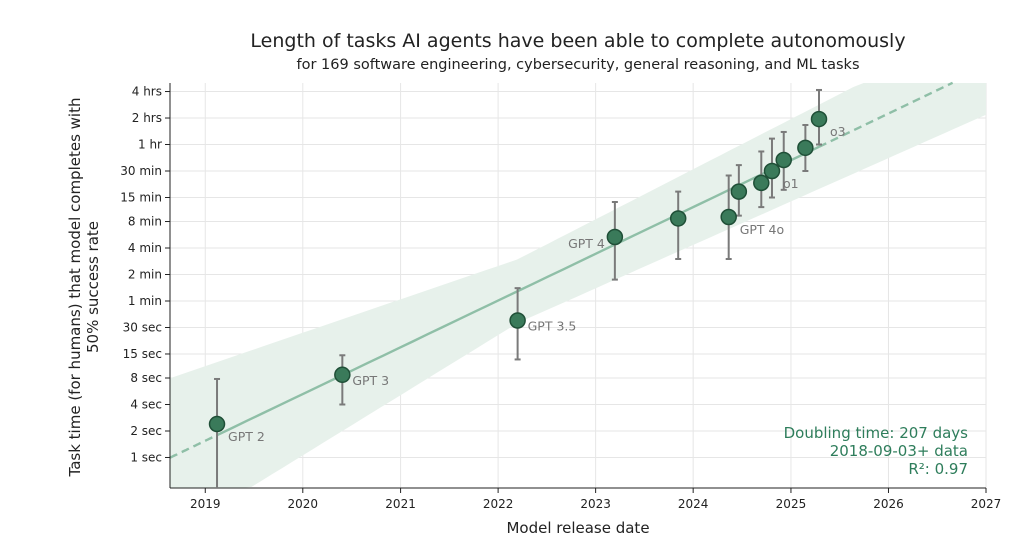 The image size is (1020, 558). I want to click on x-axis-ticks: 2019 2020 2021 2022 2023 2024 2025 2026 2027, so click(595, 499).